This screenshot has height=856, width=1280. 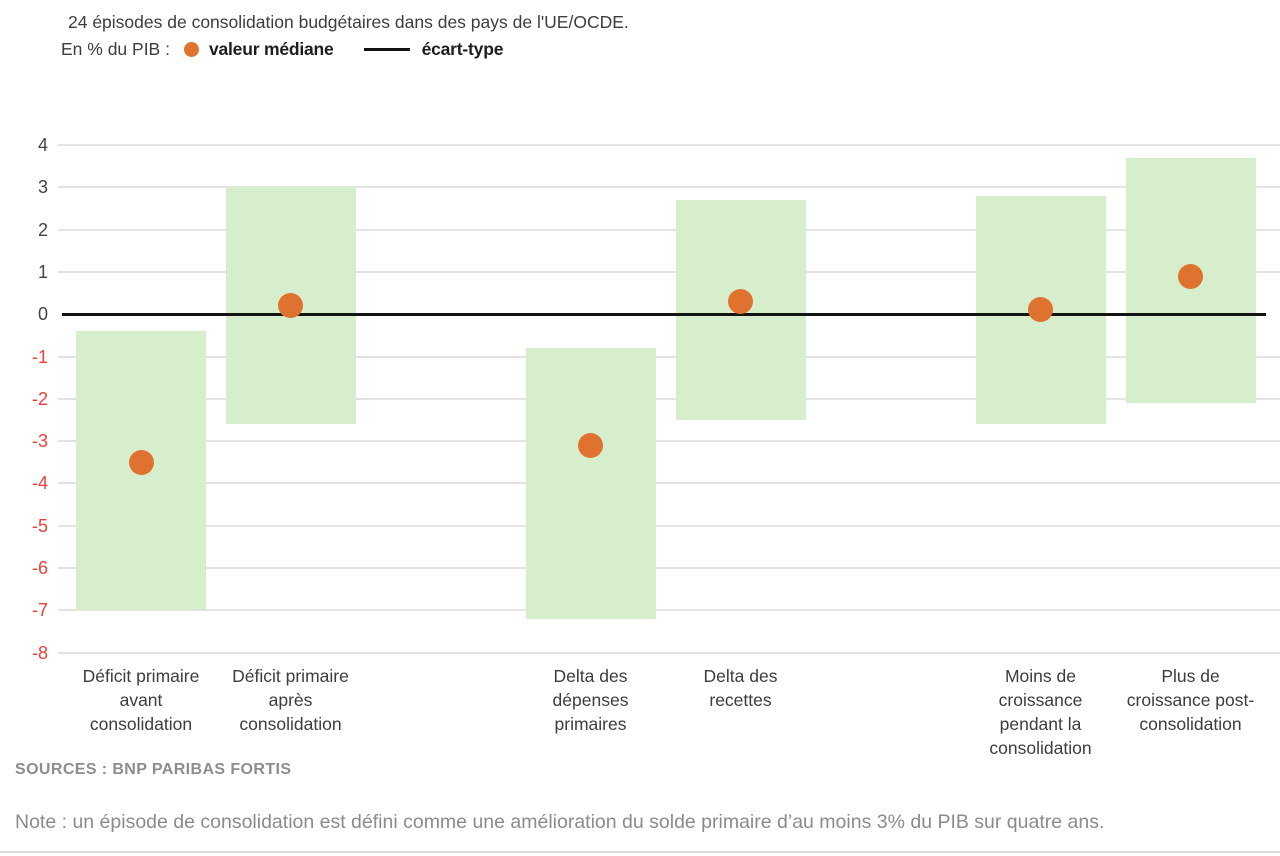 What do you see at coordinates (115, 48) in the screenshot?
I see `legend-unit-label: En % du PIB :` at bounding box center [115, 48].